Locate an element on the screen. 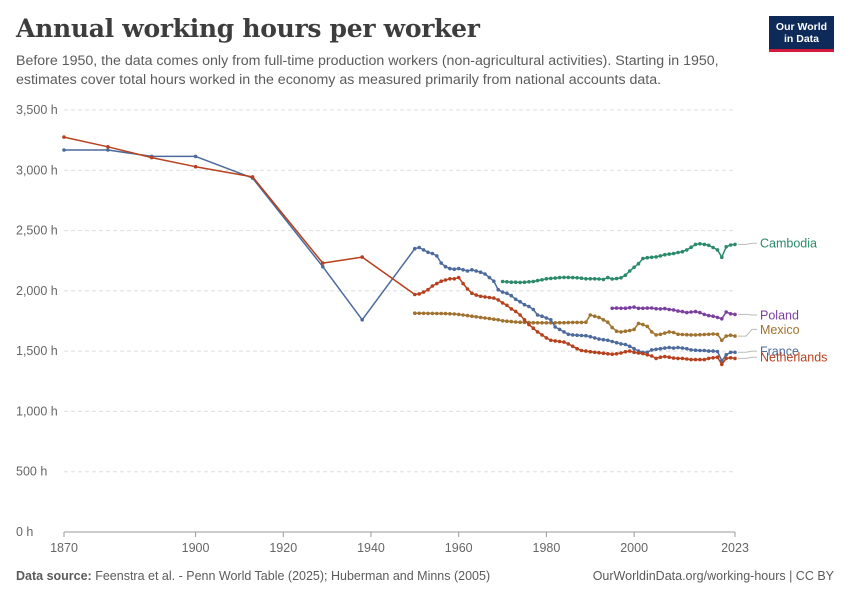  series-cambodia is located at coordinates (618, 263).